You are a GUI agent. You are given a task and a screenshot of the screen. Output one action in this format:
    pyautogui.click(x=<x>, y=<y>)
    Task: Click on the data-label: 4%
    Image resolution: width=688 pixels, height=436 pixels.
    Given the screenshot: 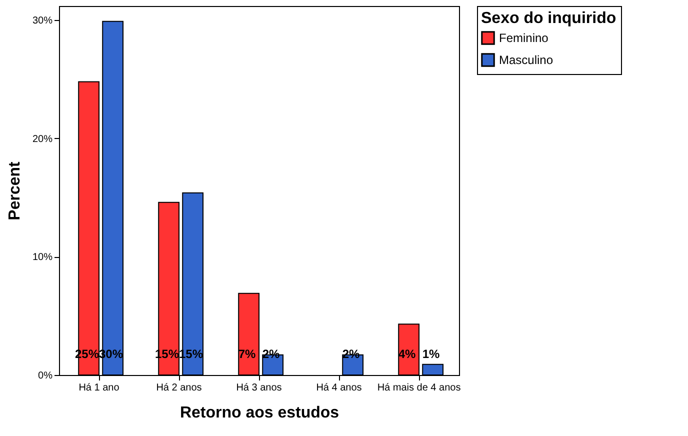 What is the action you would take?
    pyautogui.click(x=407, y=354)
    